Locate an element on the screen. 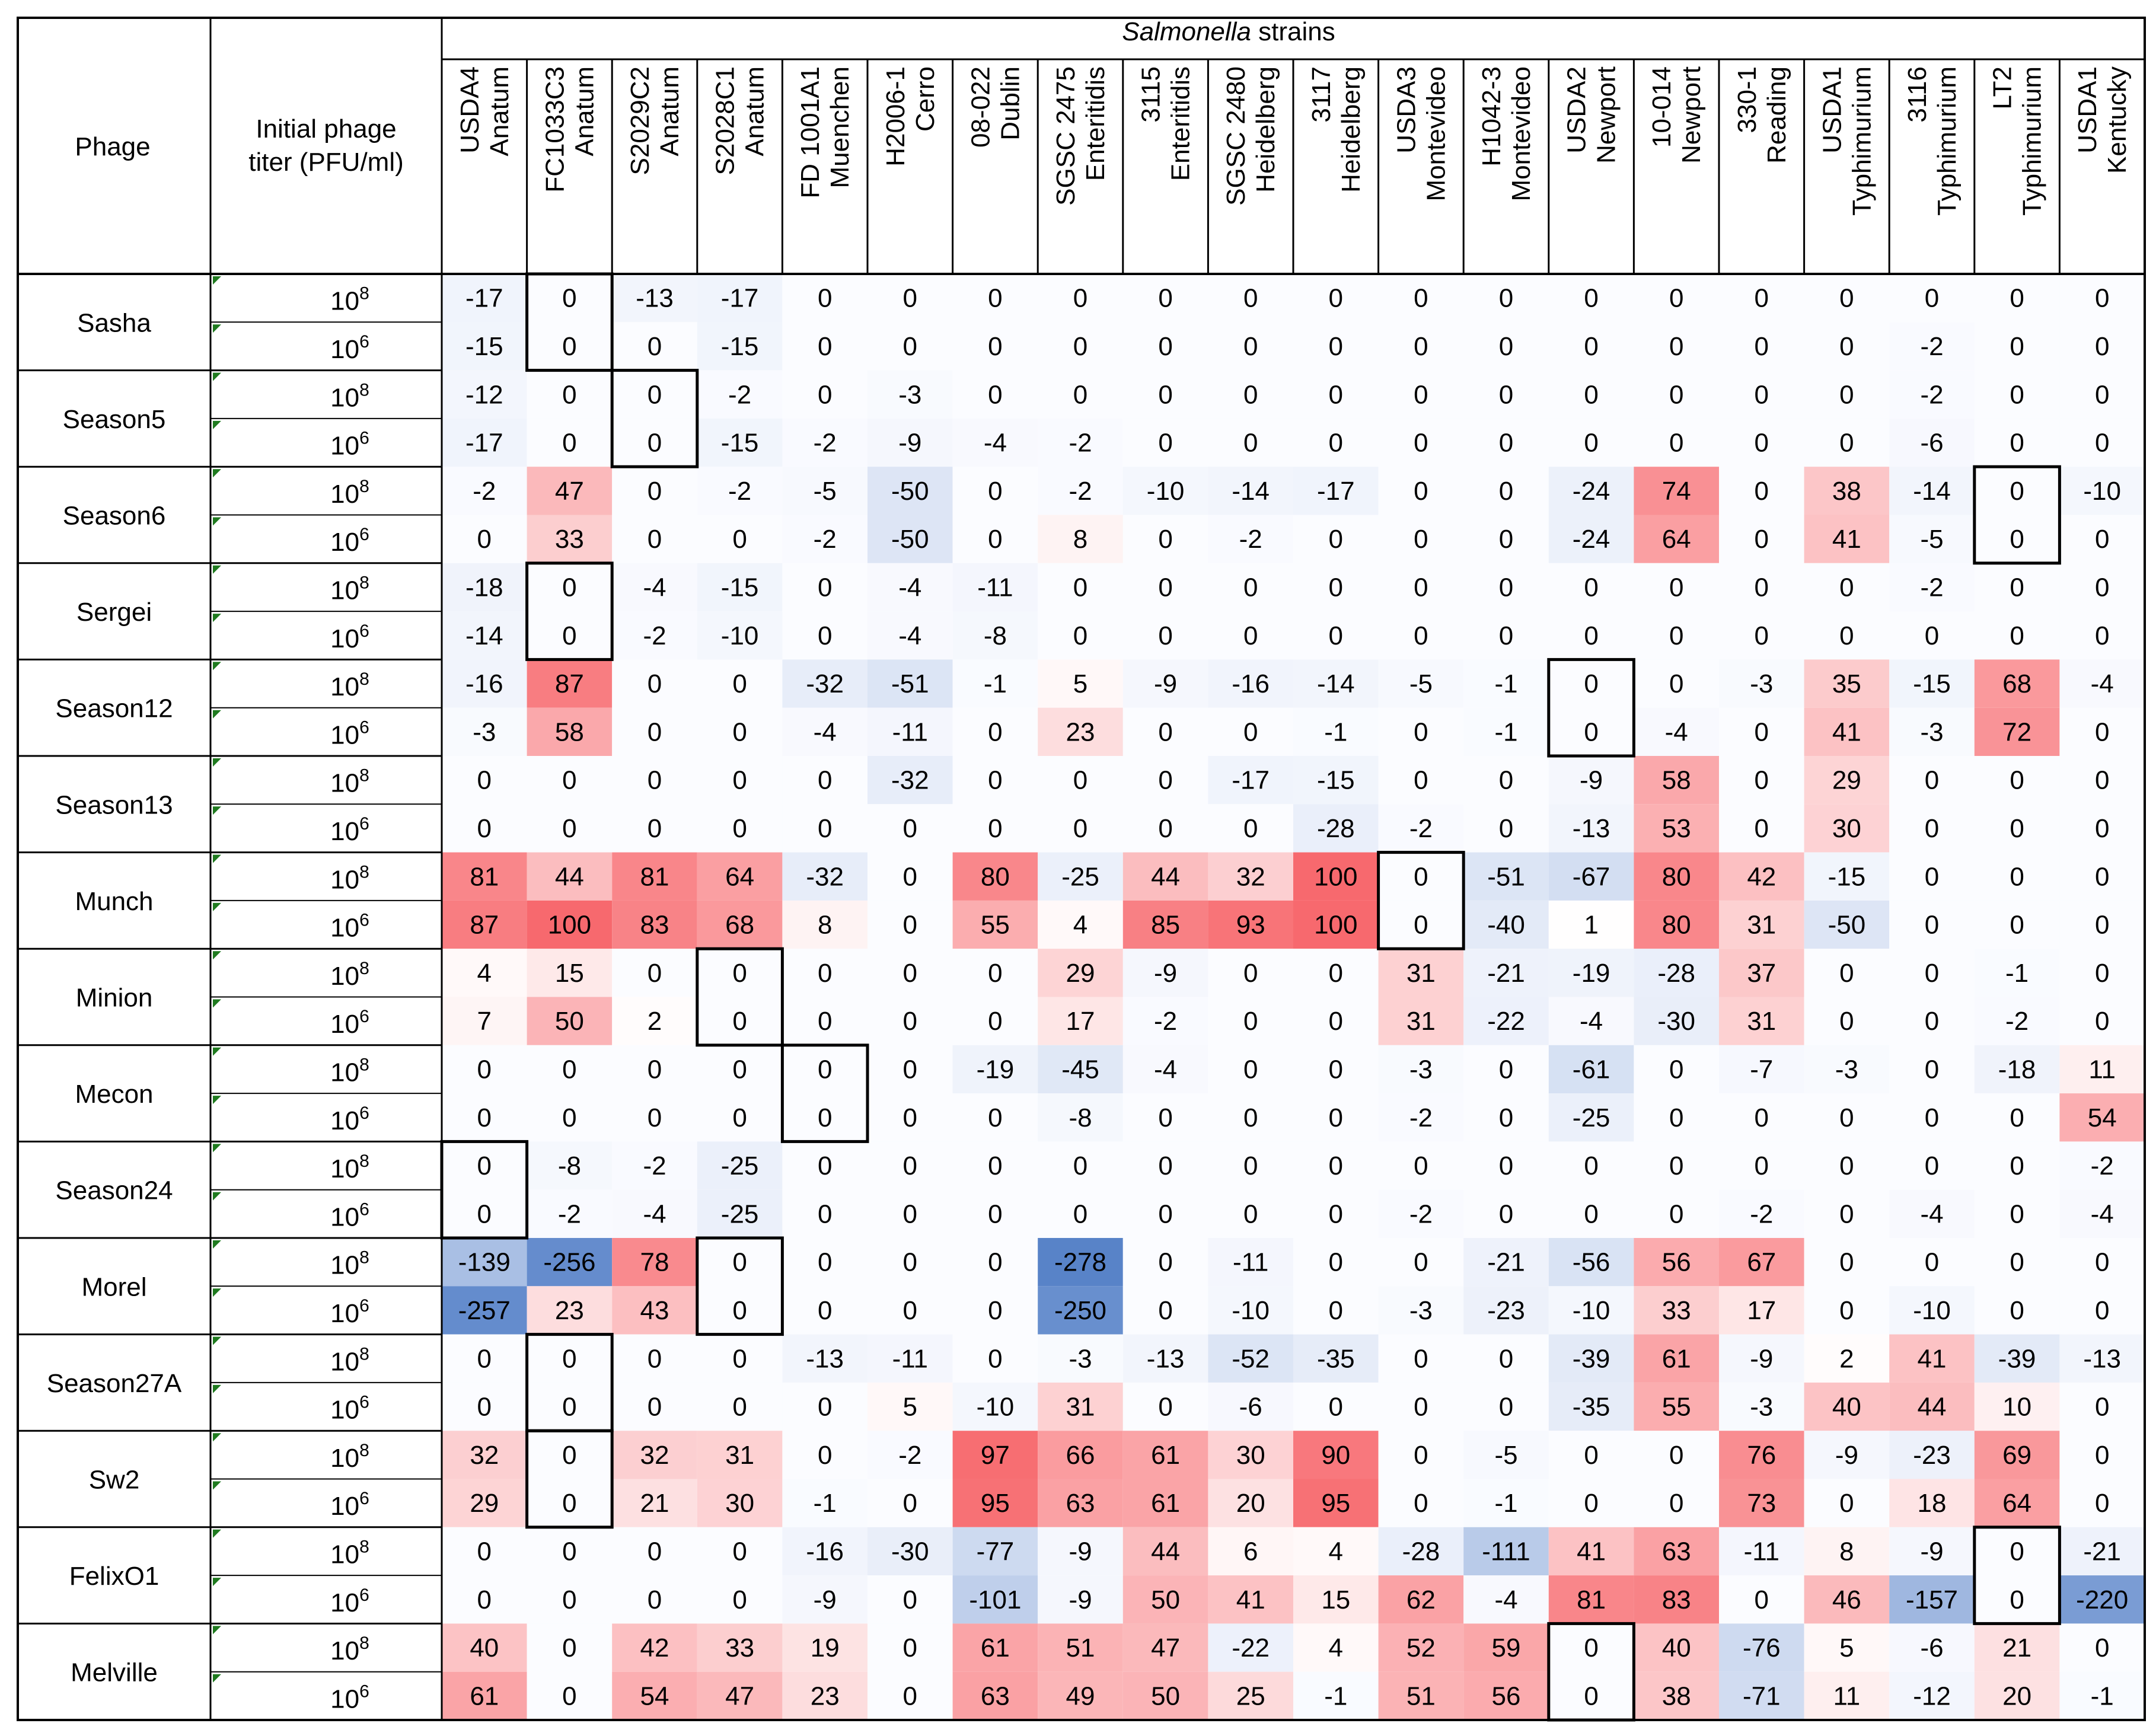 The width and height of the screenshot is (2156, 1736). strain-header: 10-014 Newport is located at coordinates (1676, 115).